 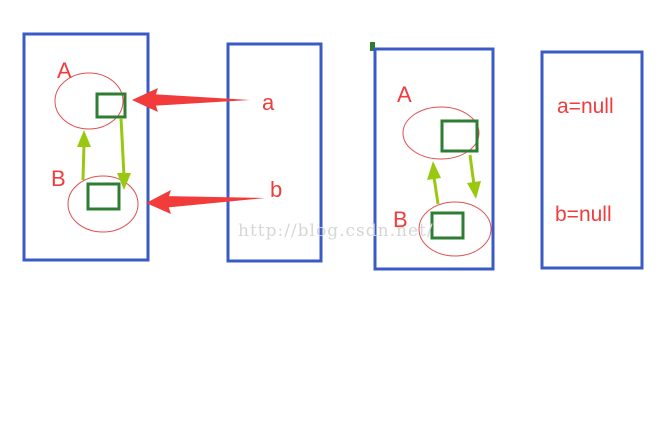 What do you see at coordinates (336, 231) in the screenshot?
I see `watermark-text: http://blog.csdn.net/` at bounding box center [336, 231].